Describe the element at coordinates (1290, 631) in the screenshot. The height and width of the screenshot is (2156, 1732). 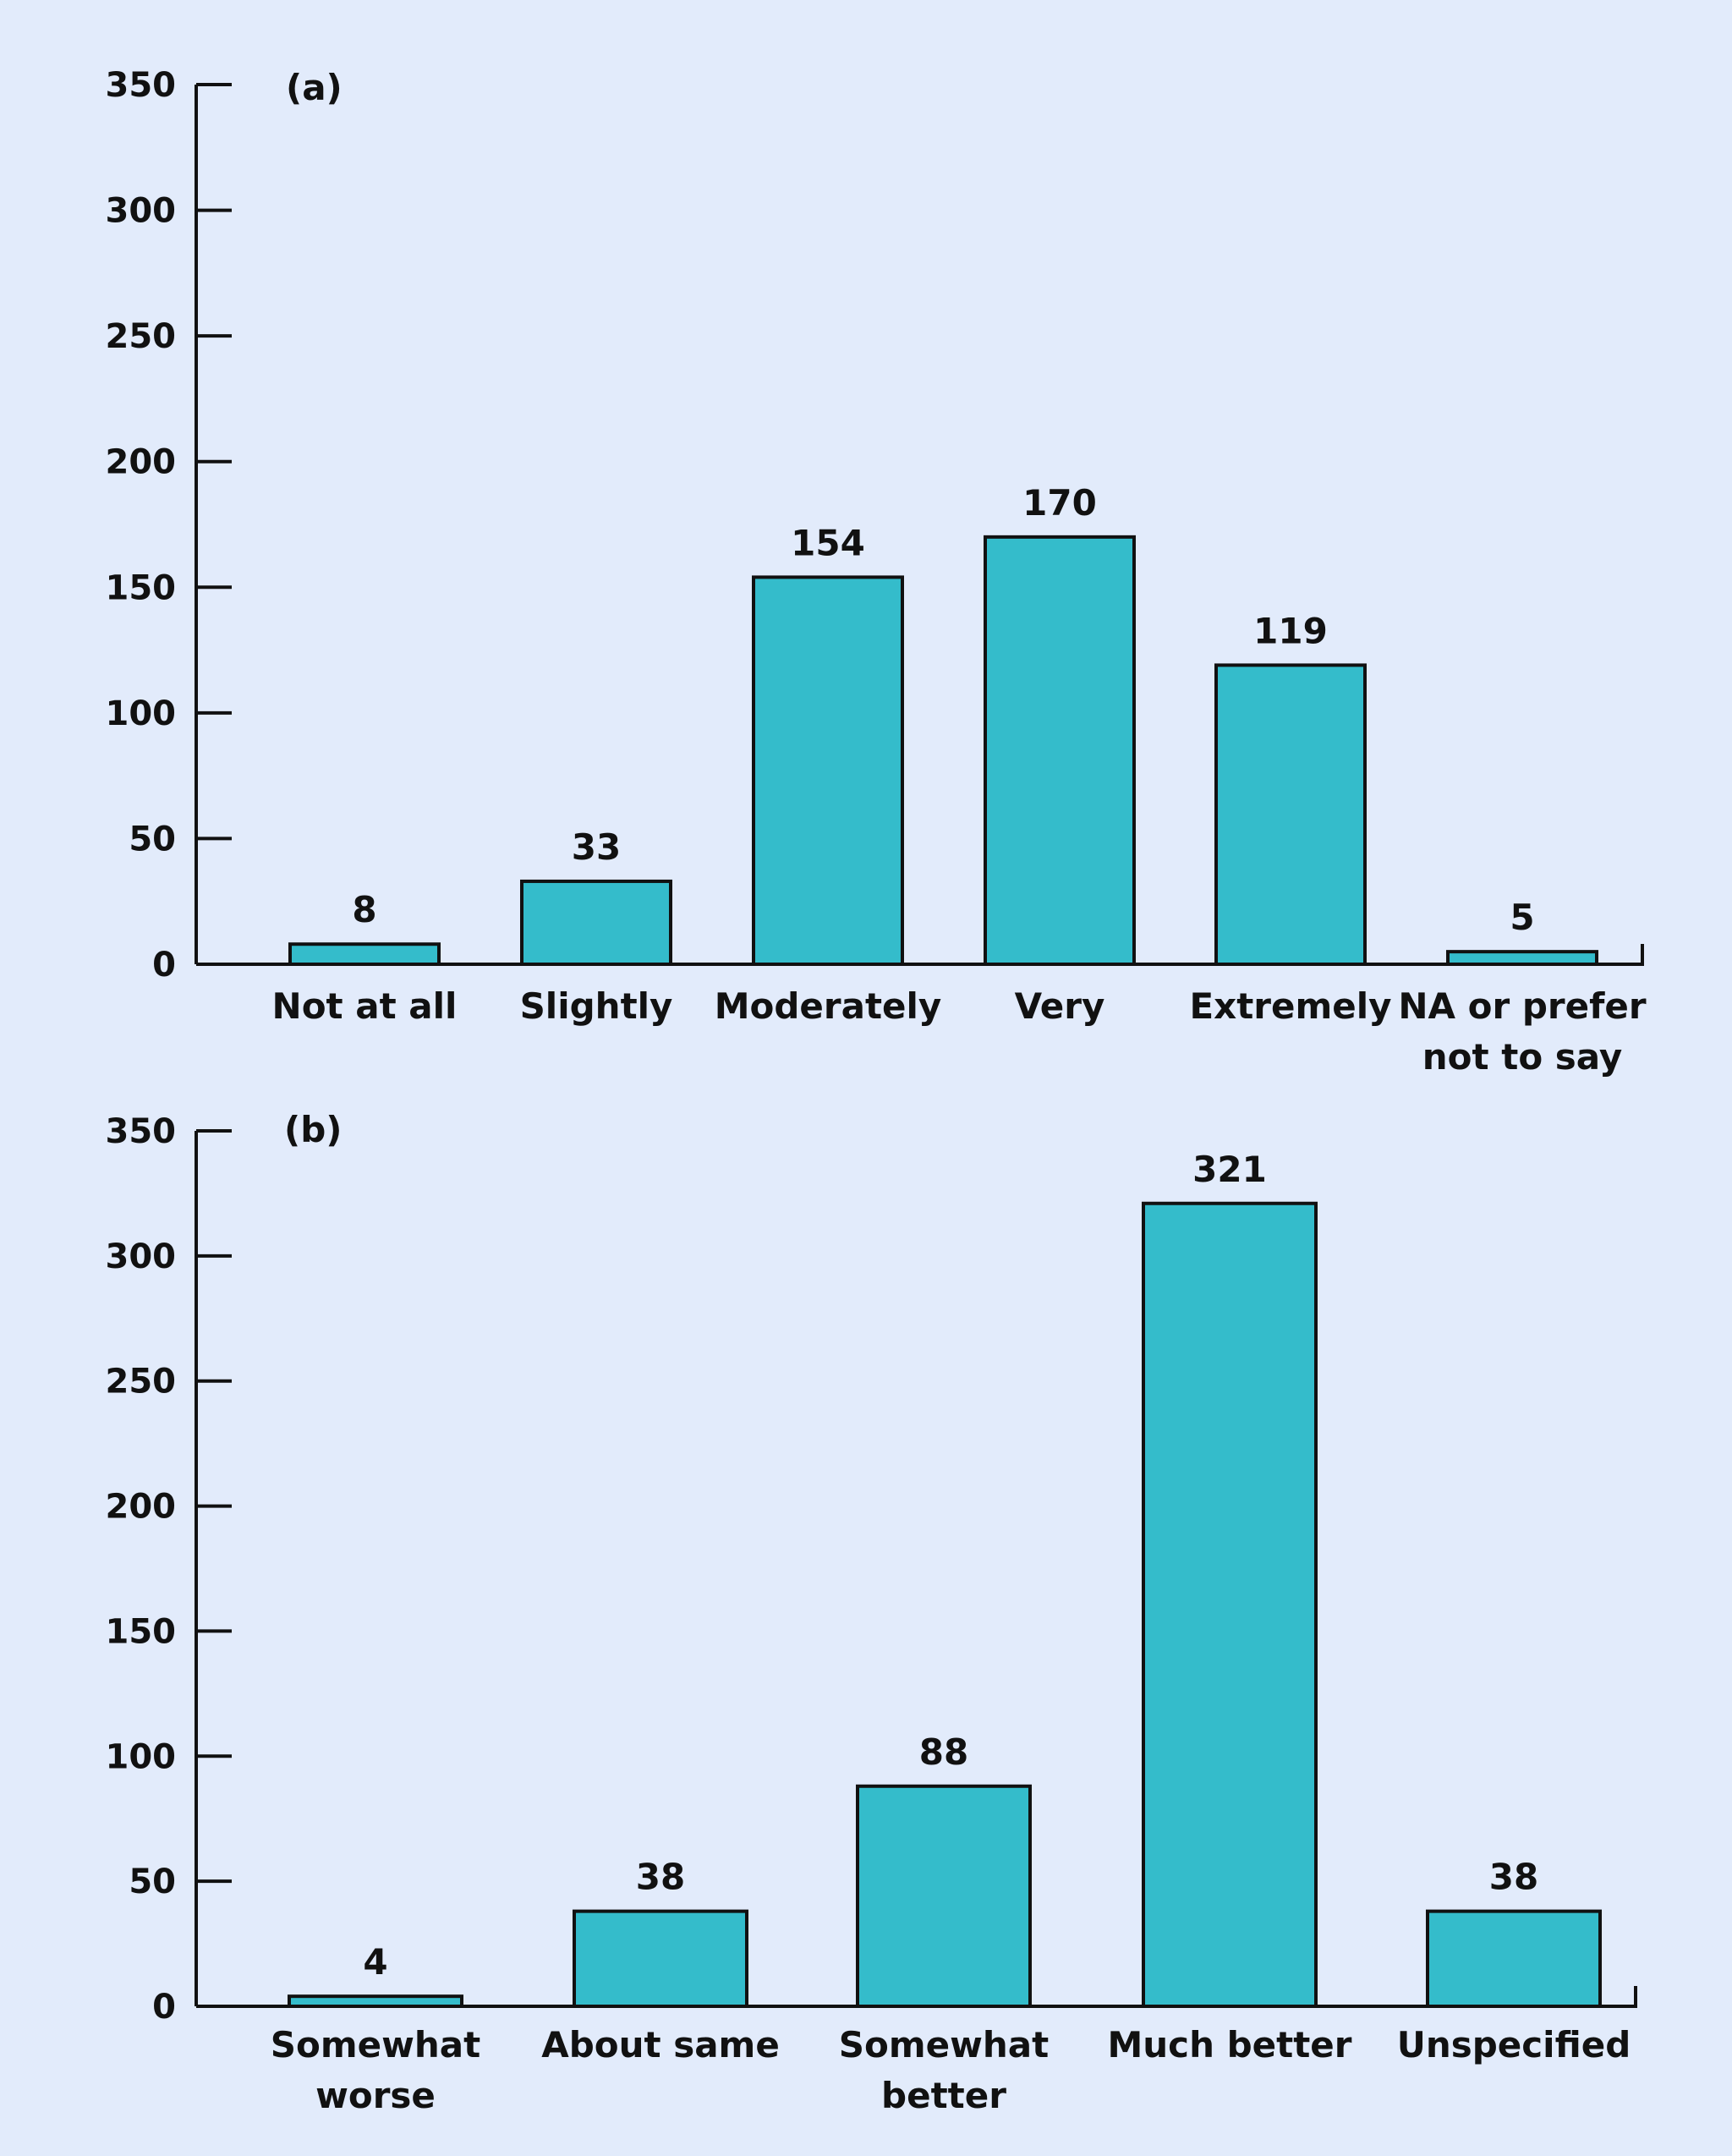
I see `bar-value-label: 119` at that location.